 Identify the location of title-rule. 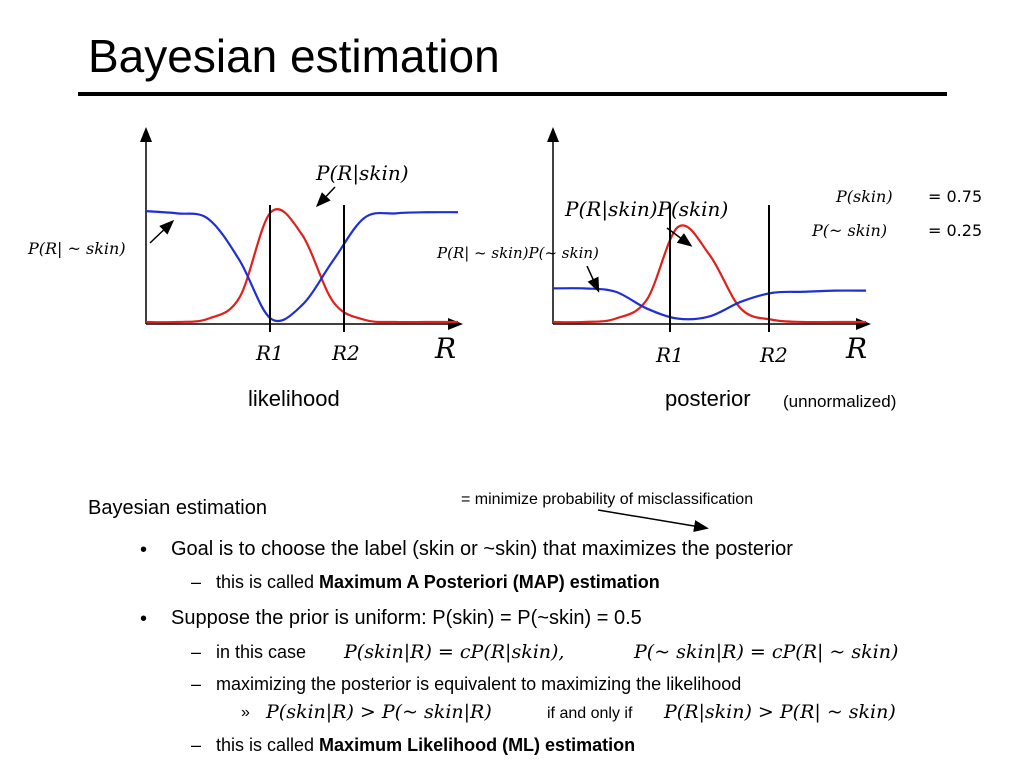
(512, 94).